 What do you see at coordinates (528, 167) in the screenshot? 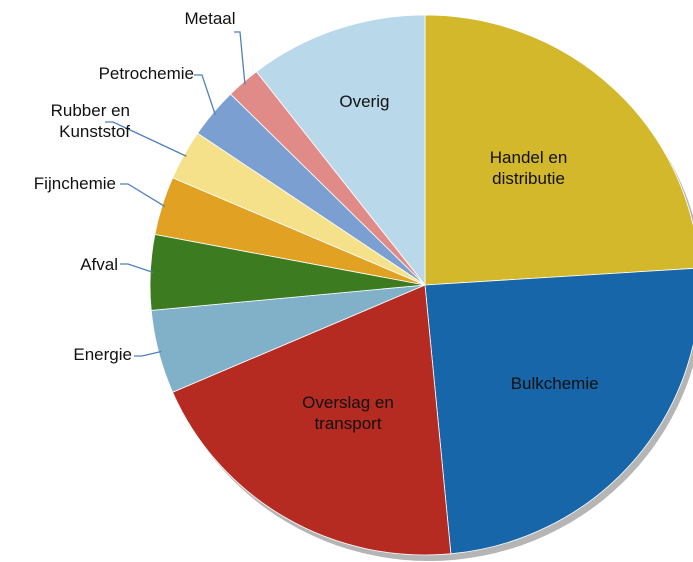
I see `slice-label: Handel en distributie` at bounding box center [528, 167].